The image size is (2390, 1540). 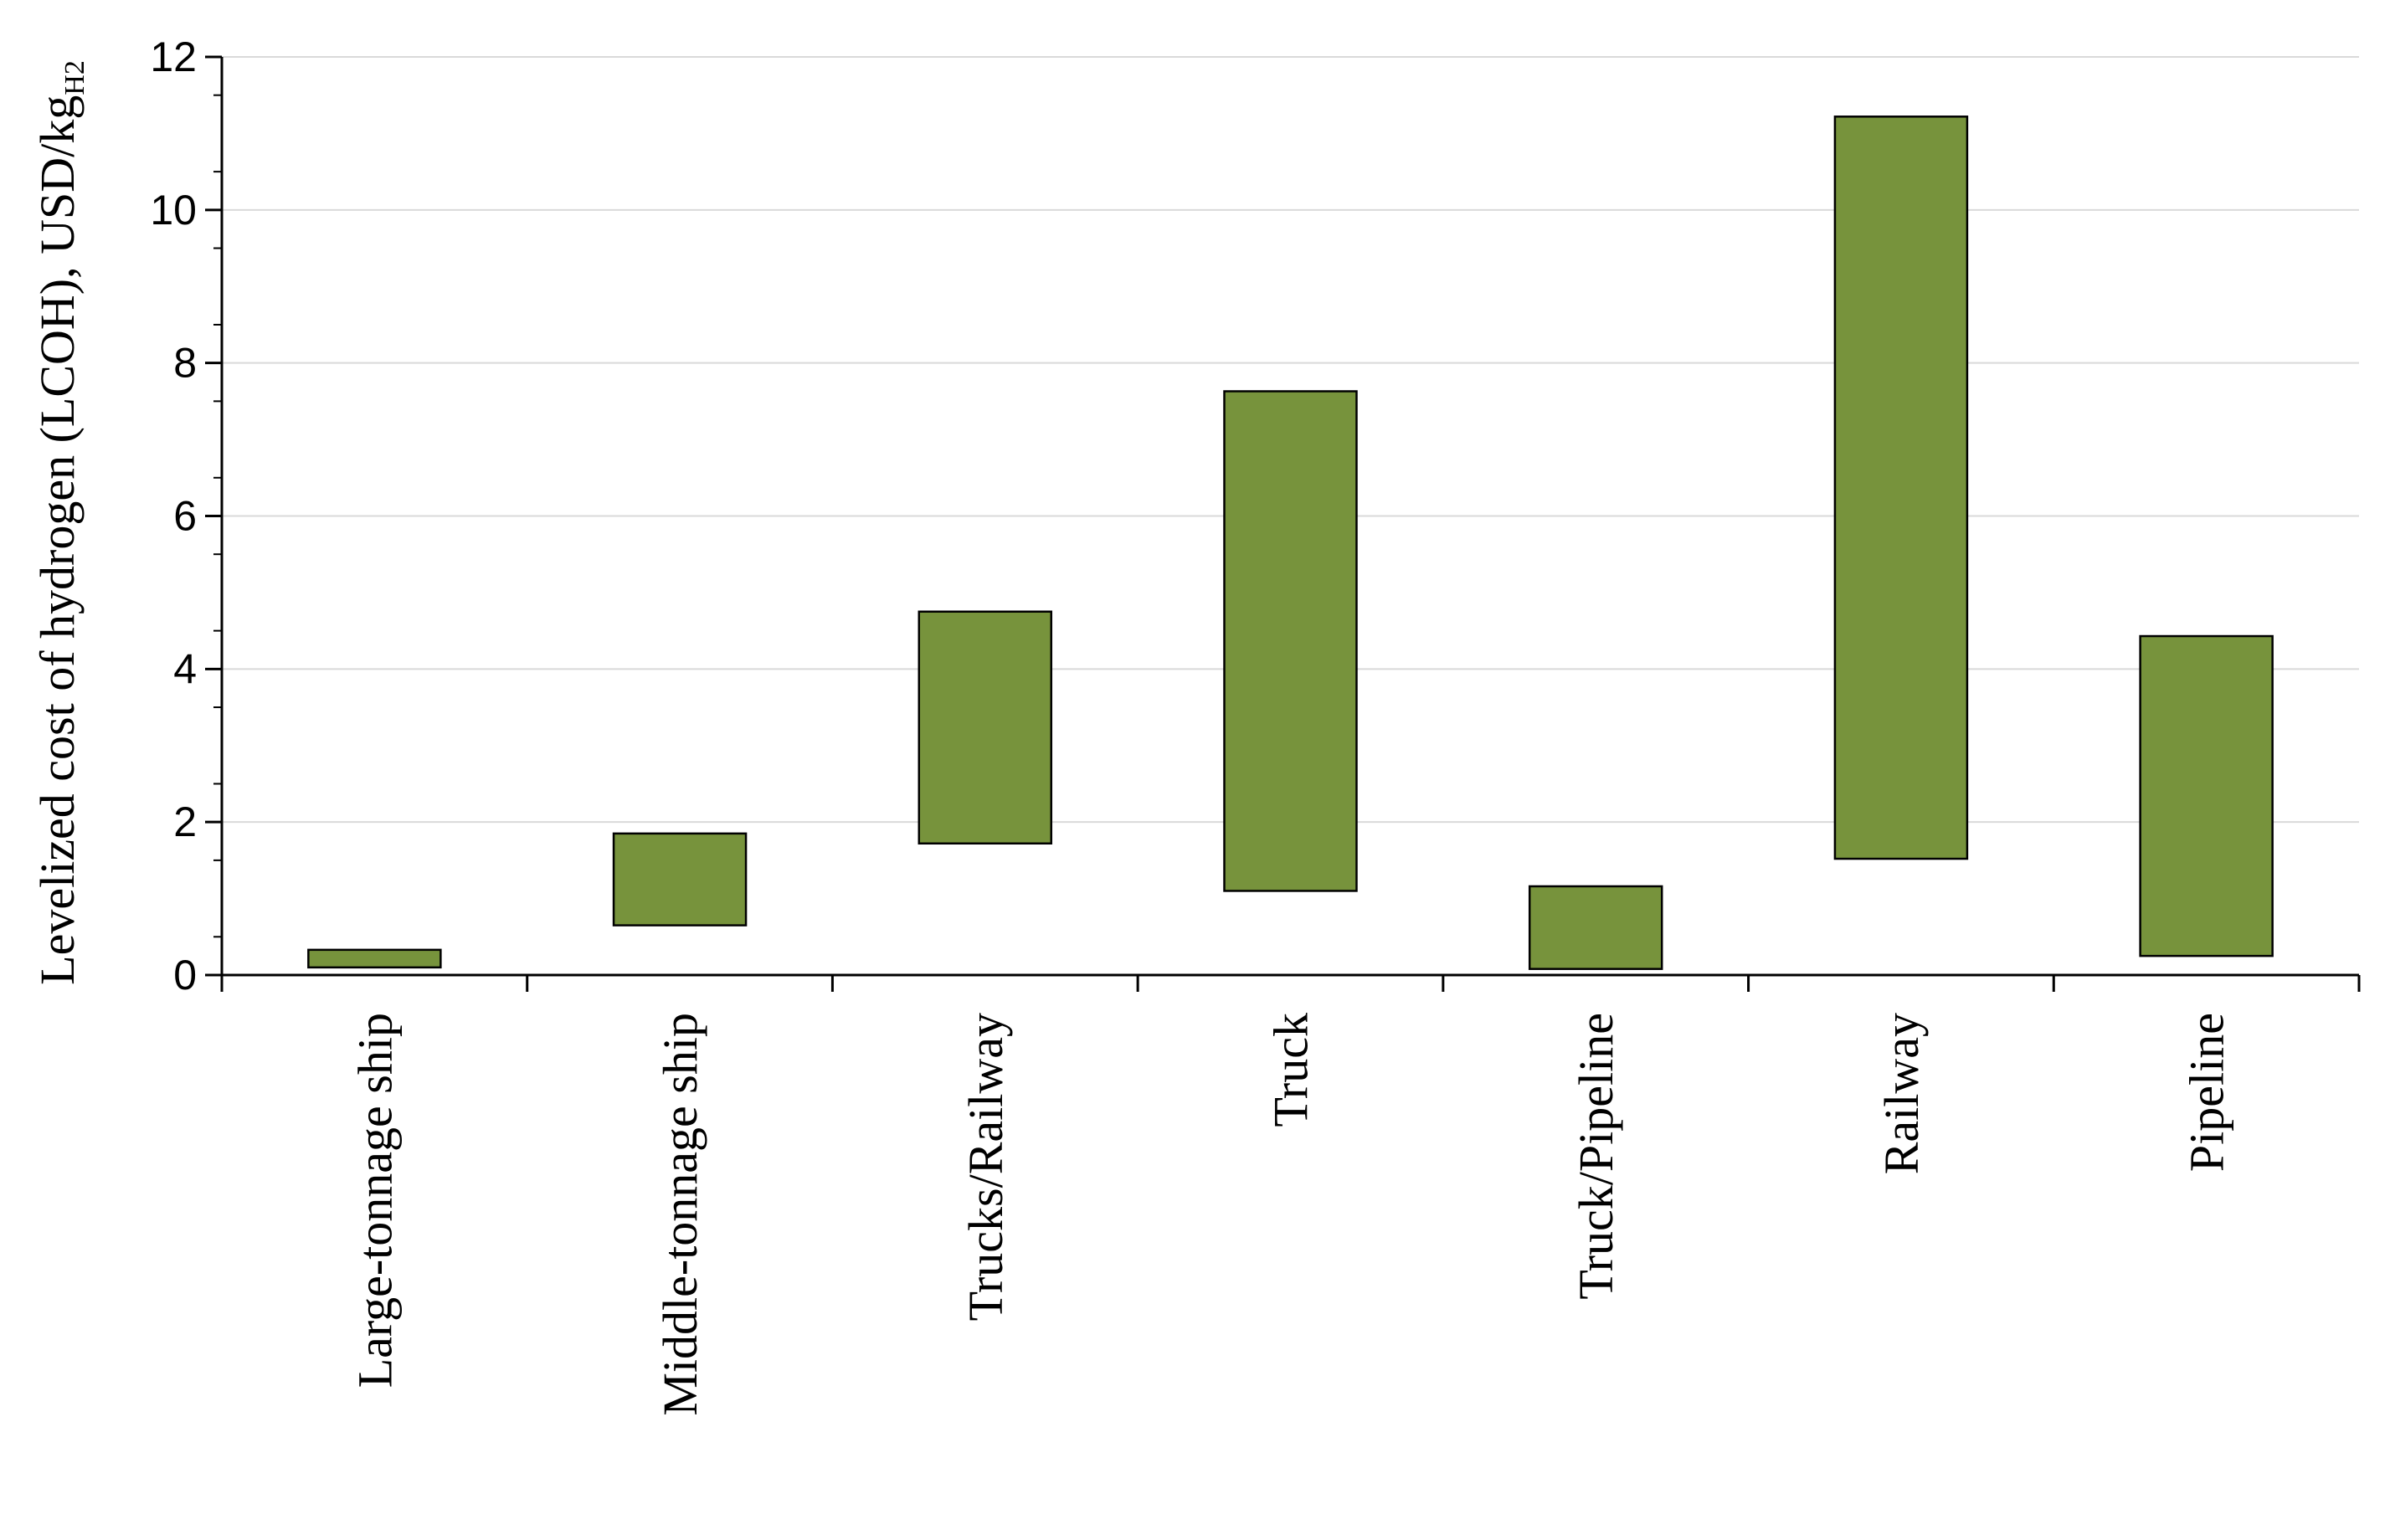 I want to click on y-tick-label: 8, so click(x=185, y=363).